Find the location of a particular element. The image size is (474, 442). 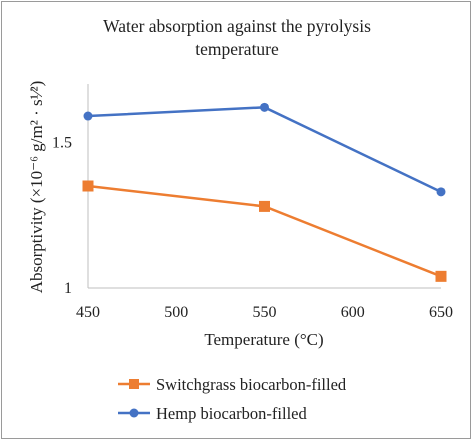

y-axis-label: Absorptivity (×10⁻⁶ g/m² · s¹⁄²) is located at coordinates (36, 187).